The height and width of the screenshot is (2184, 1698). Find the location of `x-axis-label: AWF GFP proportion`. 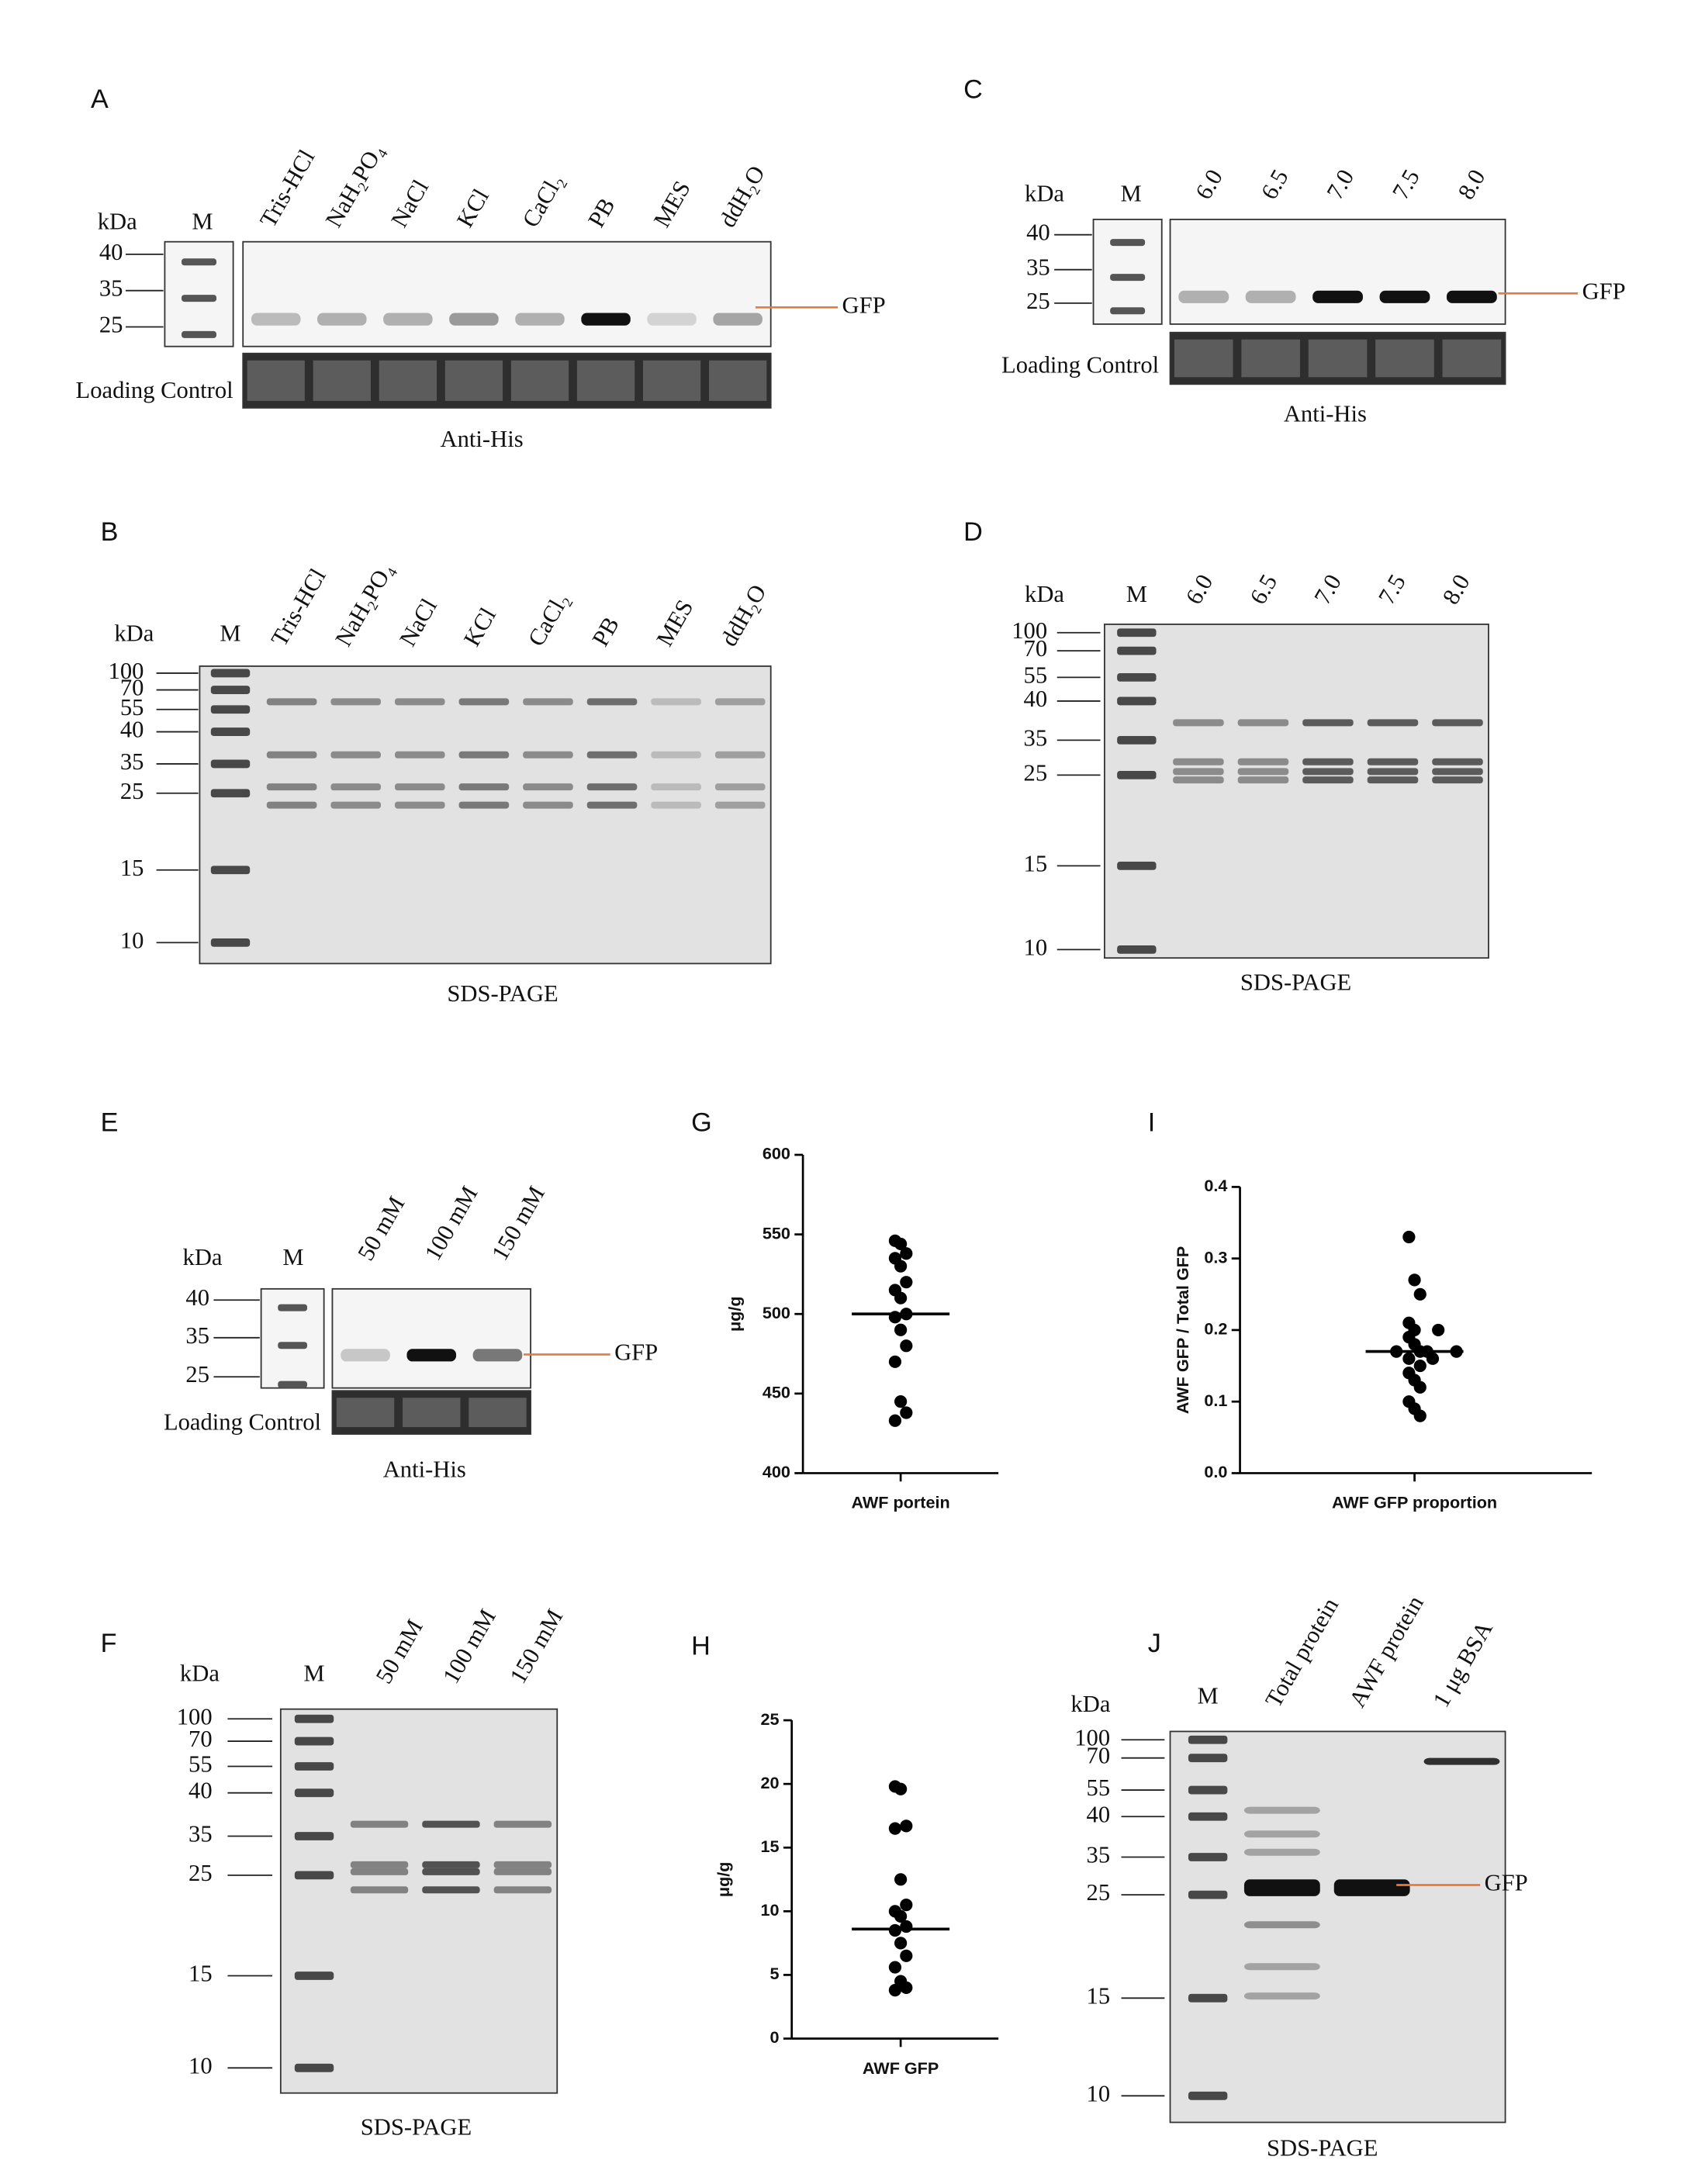

x-axis-label: AWF GFP proportion is located at coordinates (1414, 1502).